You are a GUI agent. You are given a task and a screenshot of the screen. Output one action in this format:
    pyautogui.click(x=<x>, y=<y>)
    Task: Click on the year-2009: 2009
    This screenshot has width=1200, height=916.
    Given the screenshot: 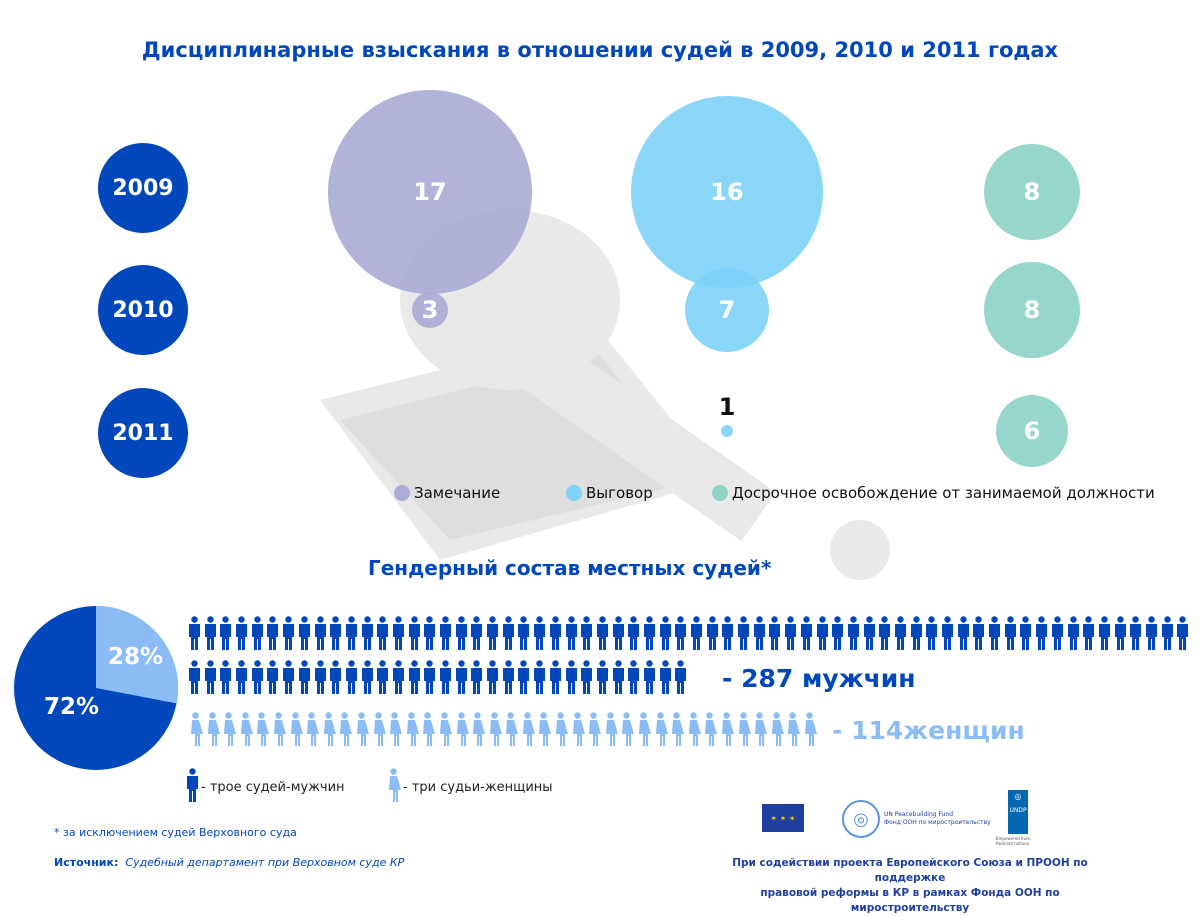 What is the action you would take?
    pyautogui.click(x=143, y=188)
    